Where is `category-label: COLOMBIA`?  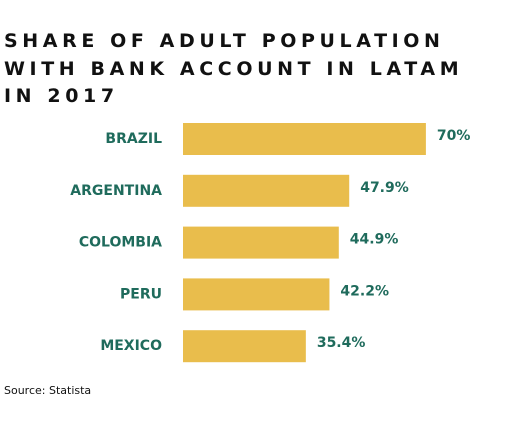 category-label: COLOMBIA is located at coordinates (120, 243).